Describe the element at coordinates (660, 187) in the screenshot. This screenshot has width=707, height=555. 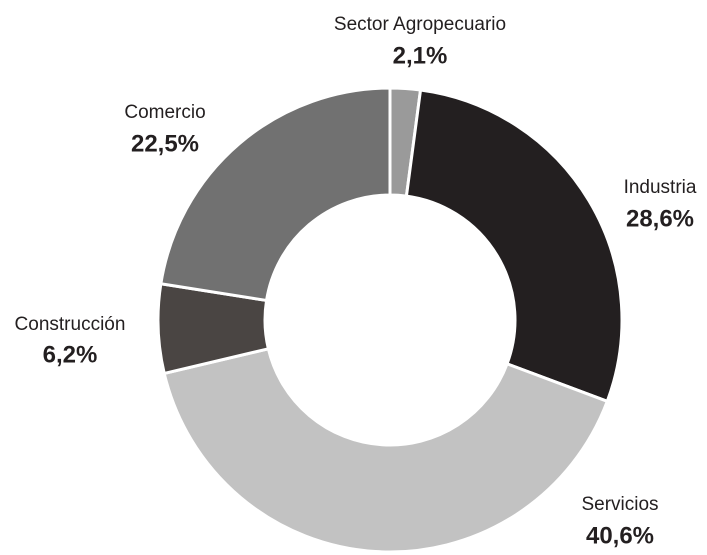
I see `slice-label: Industria` at that location.